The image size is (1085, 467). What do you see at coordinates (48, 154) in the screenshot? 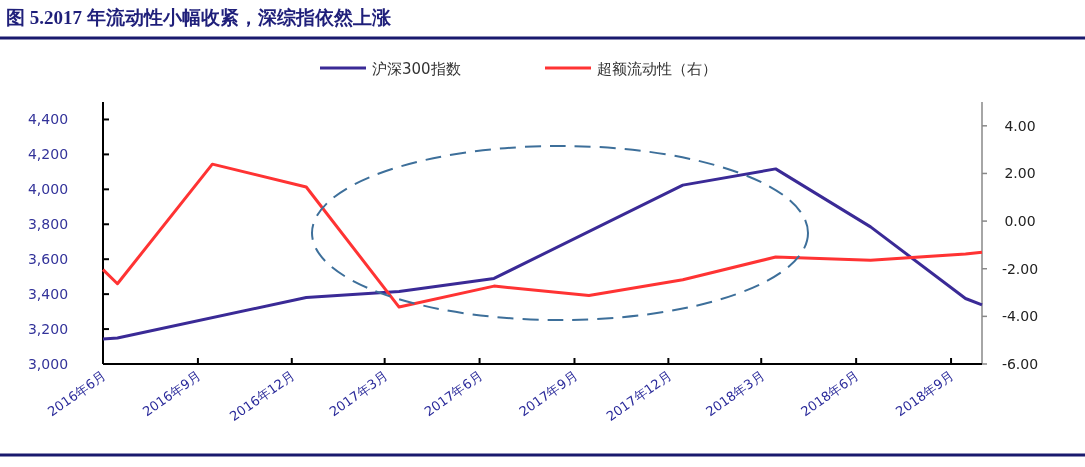
I see `y-tick-label: 4,200` at bounding box center [48, 154].